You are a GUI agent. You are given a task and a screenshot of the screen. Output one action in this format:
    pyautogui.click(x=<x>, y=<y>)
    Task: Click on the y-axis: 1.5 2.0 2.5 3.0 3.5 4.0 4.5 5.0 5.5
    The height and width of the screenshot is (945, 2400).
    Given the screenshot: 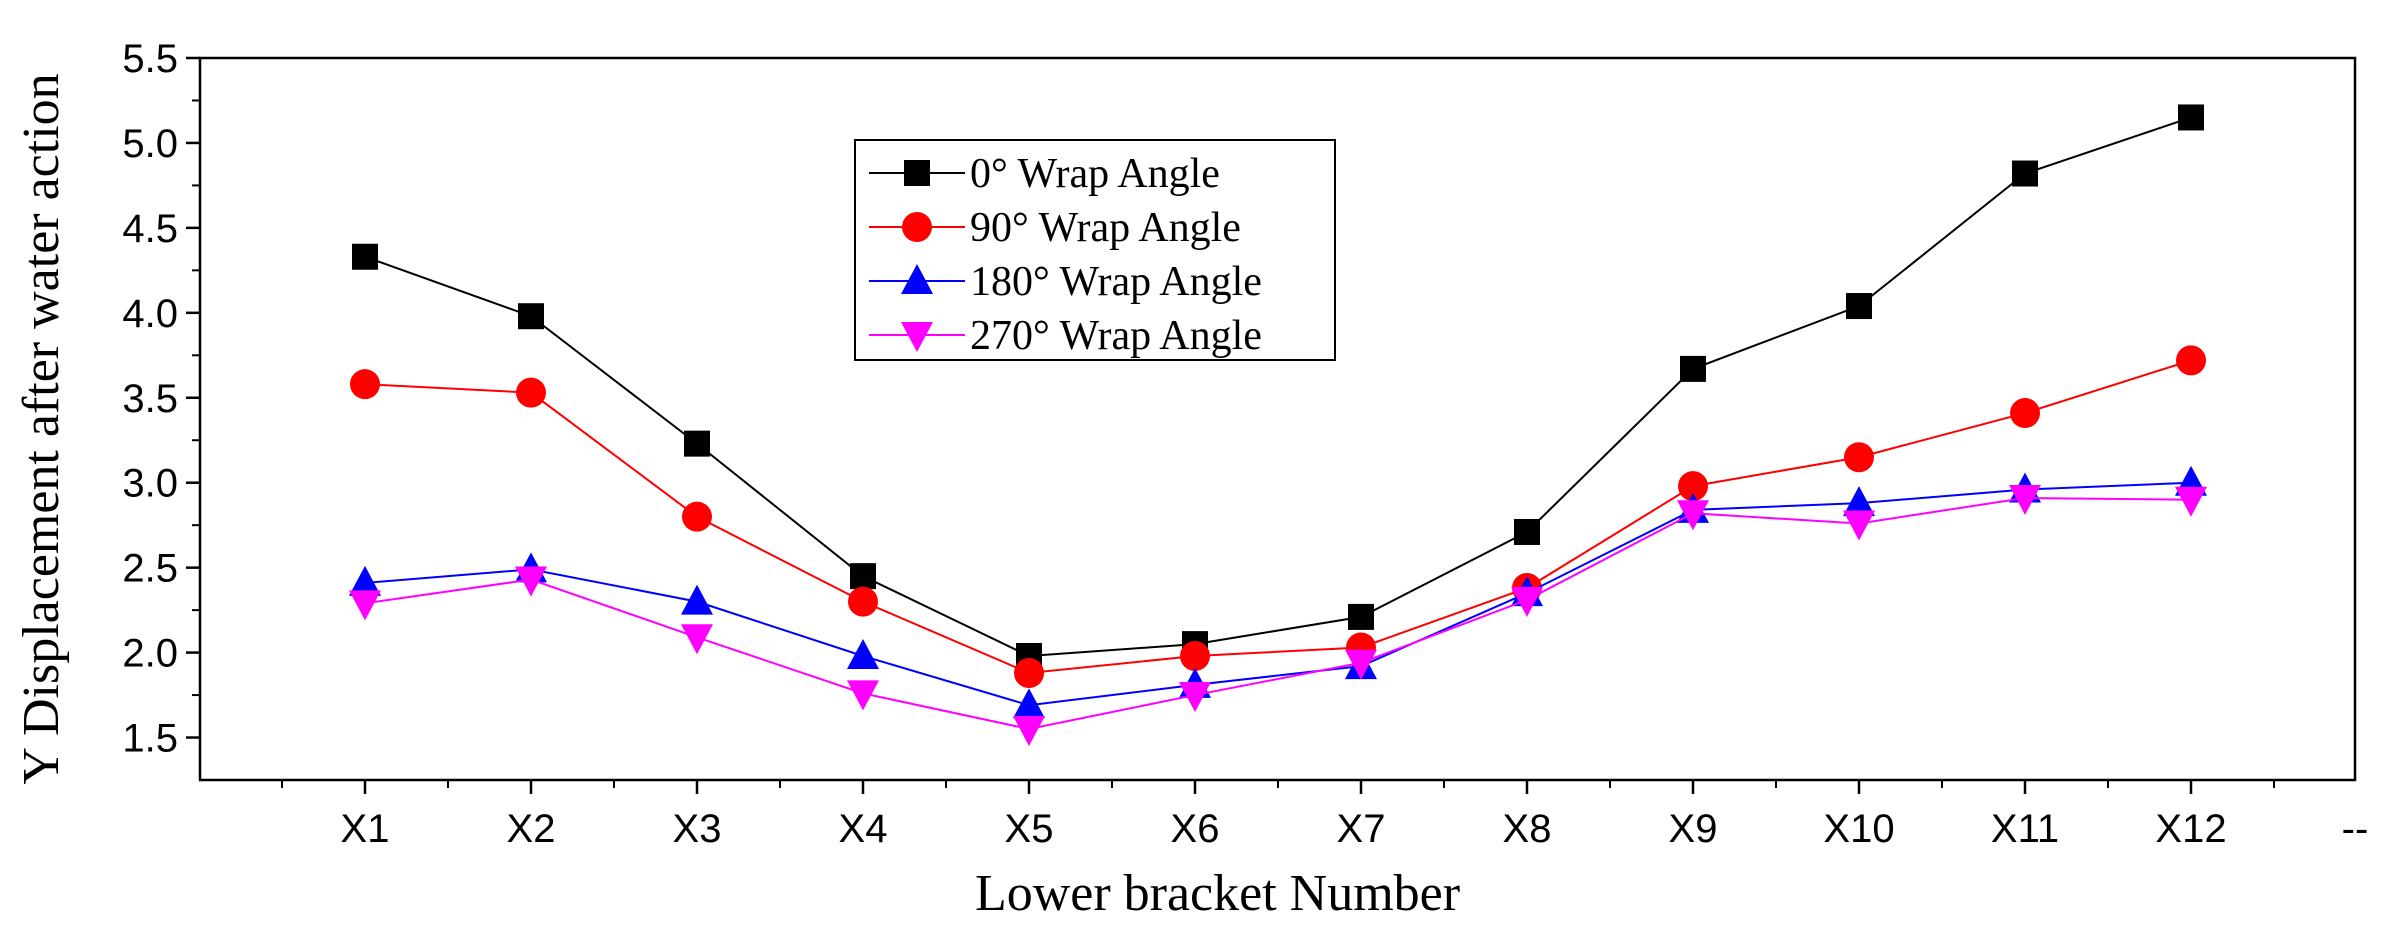 What is the action you would take?
    pyautogui.click(x=161, y=399)
    